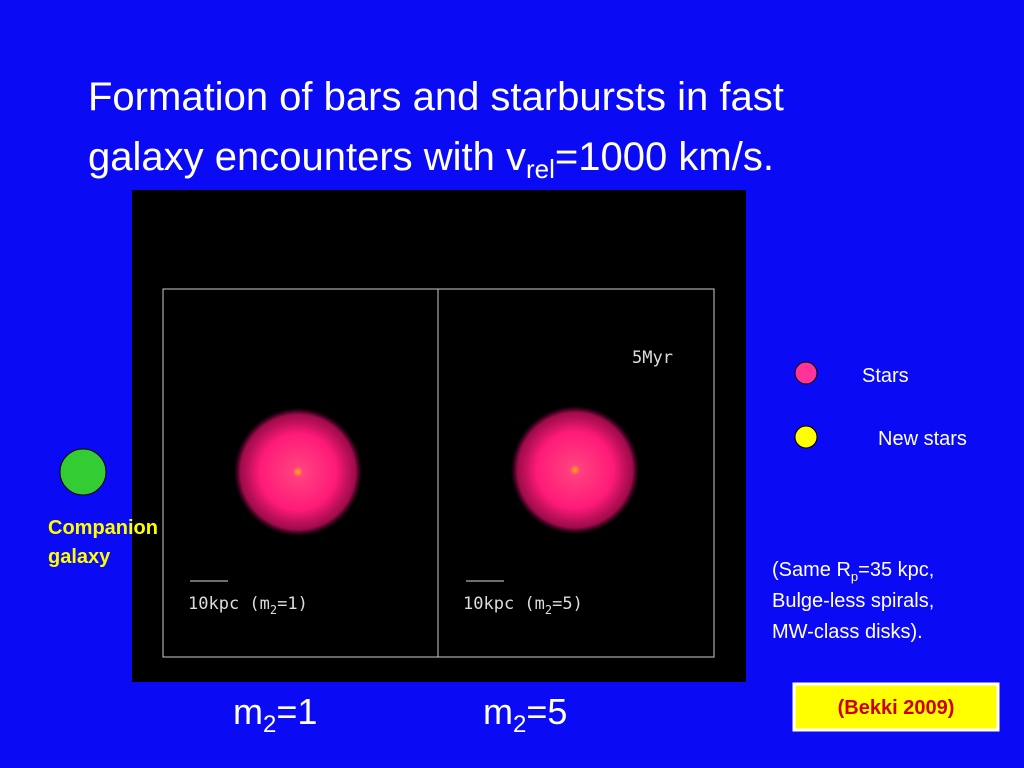  I want to click on legend-stars-marker, so click(806, 373).